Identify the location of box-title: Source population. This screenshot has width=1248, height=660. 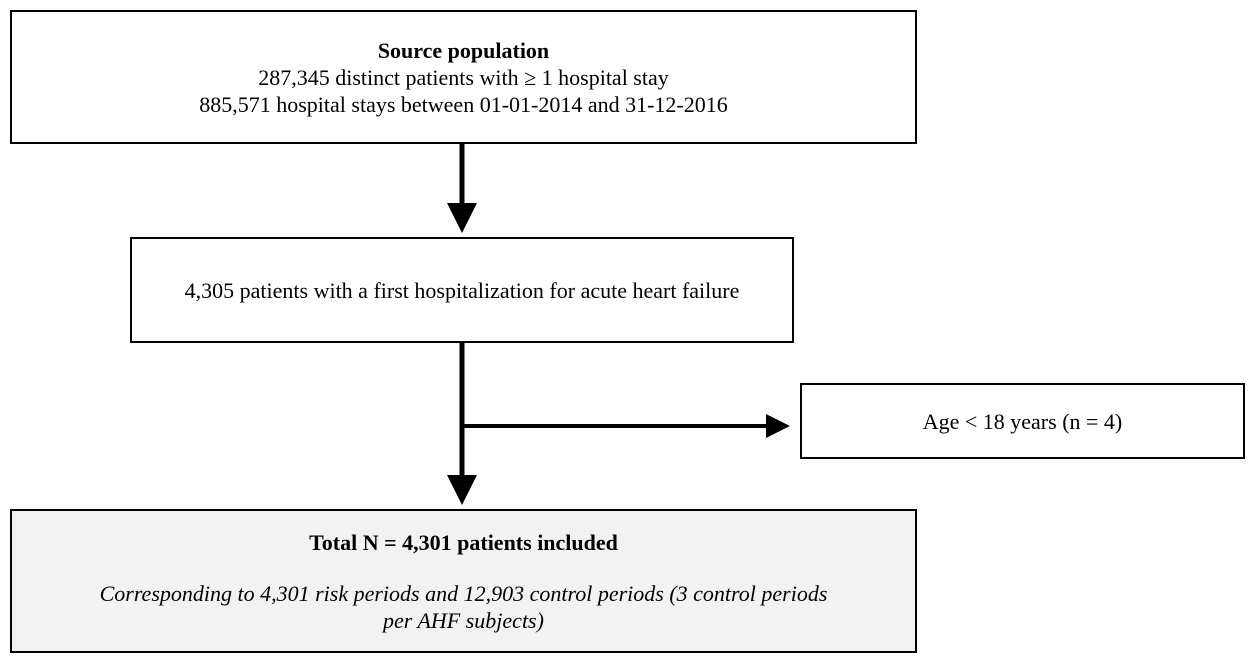
(463, 50).